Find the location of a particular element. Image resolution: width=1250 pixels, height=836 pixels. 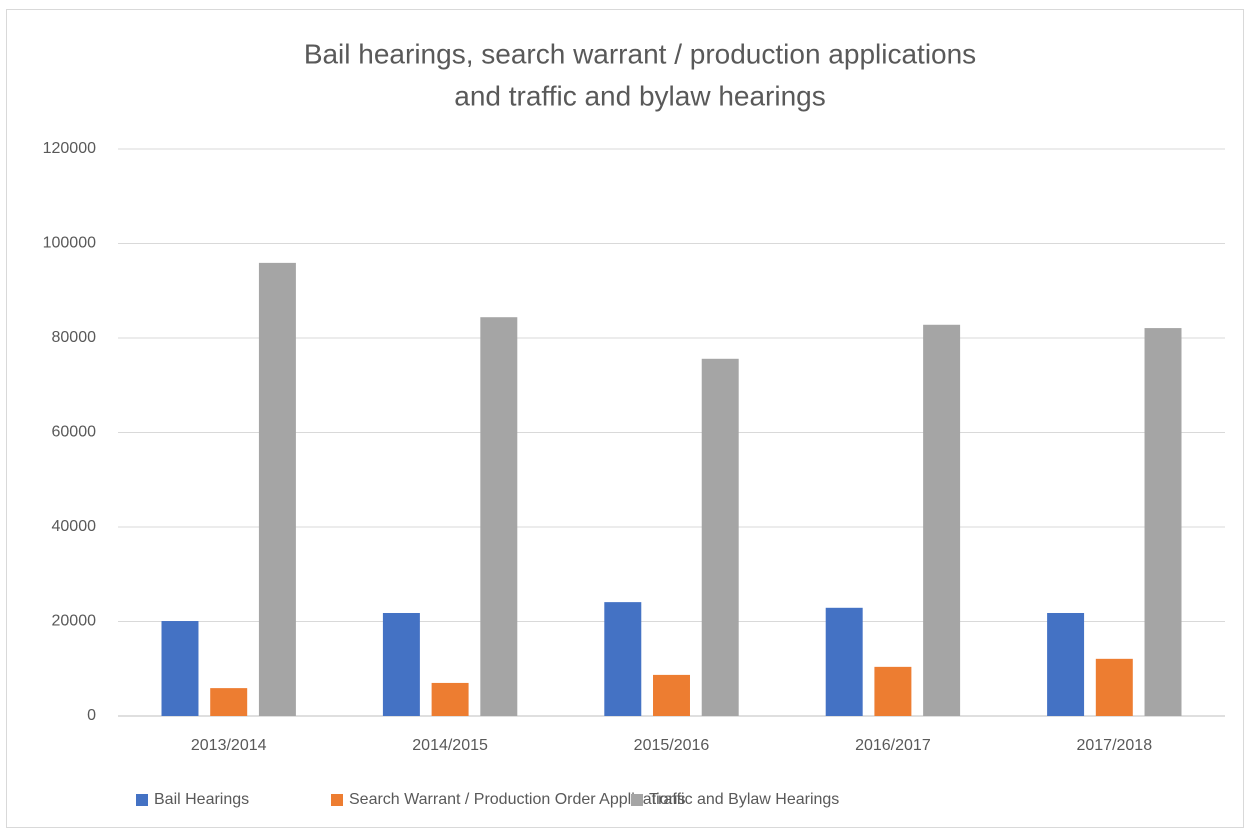

legend-label: Bail Hearings is located at coordinates (201, 799).